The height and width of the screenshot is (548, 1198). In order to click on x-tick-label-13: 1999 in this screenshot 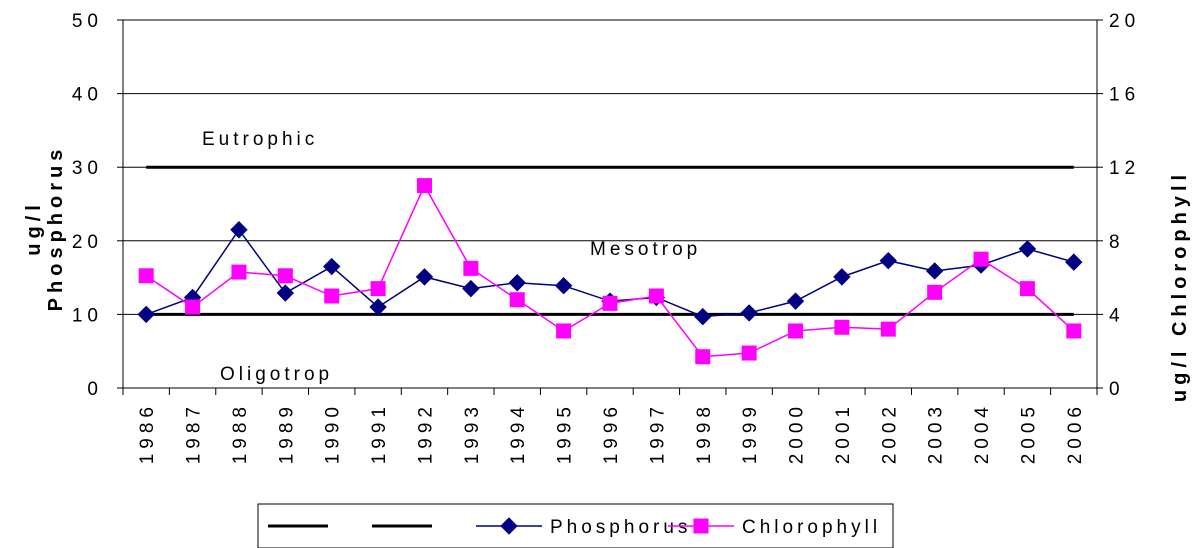, I will do `click(750, 433)`.